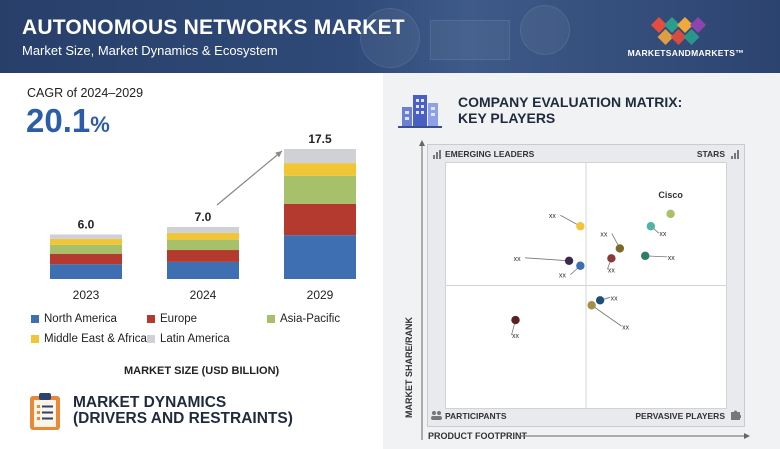 This screenshot has width=780, height=449. I want to click on market-dynamics-title: MARKET DYNAMICS (DRIVERS AND RESTRAINTS), so click(183, 411).